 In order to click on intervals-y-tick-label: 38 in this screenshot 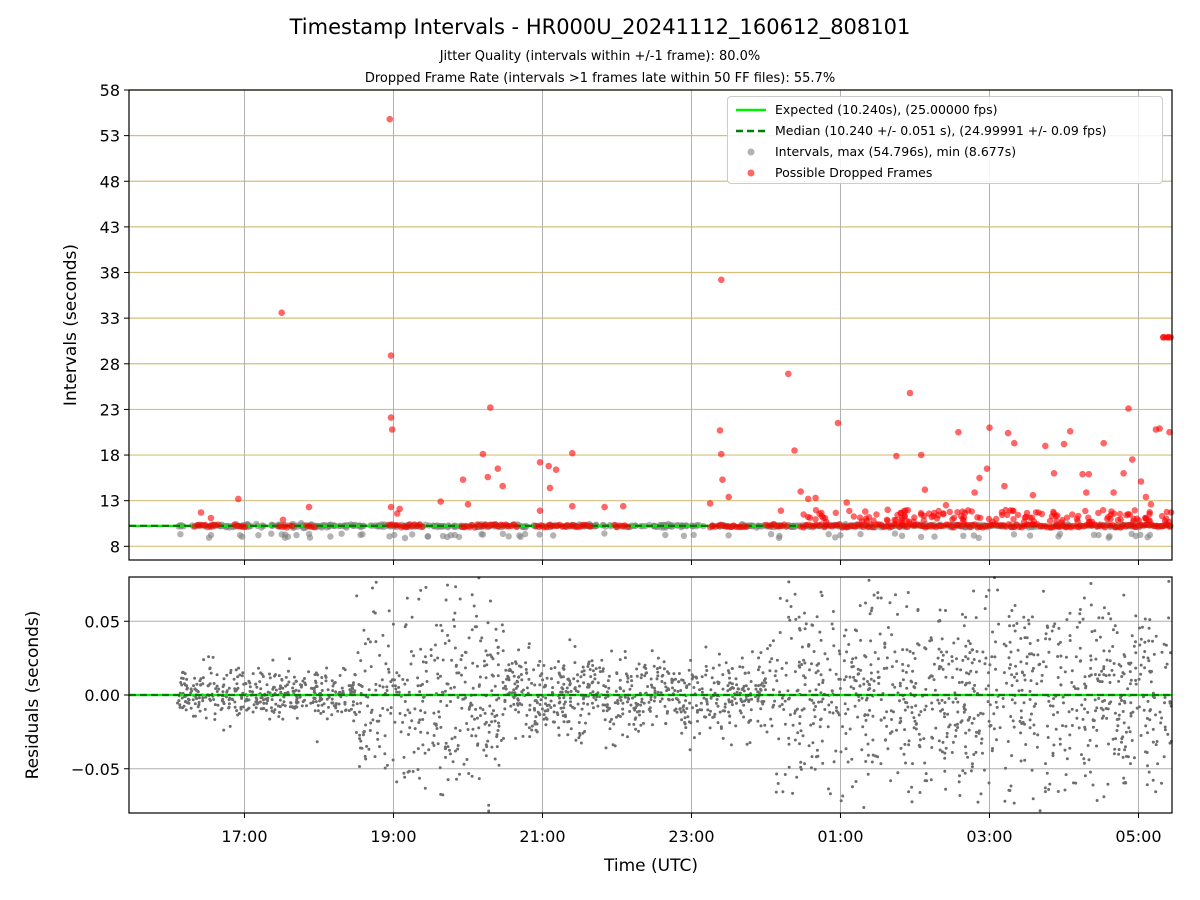, I will do `click(110, 273)`.